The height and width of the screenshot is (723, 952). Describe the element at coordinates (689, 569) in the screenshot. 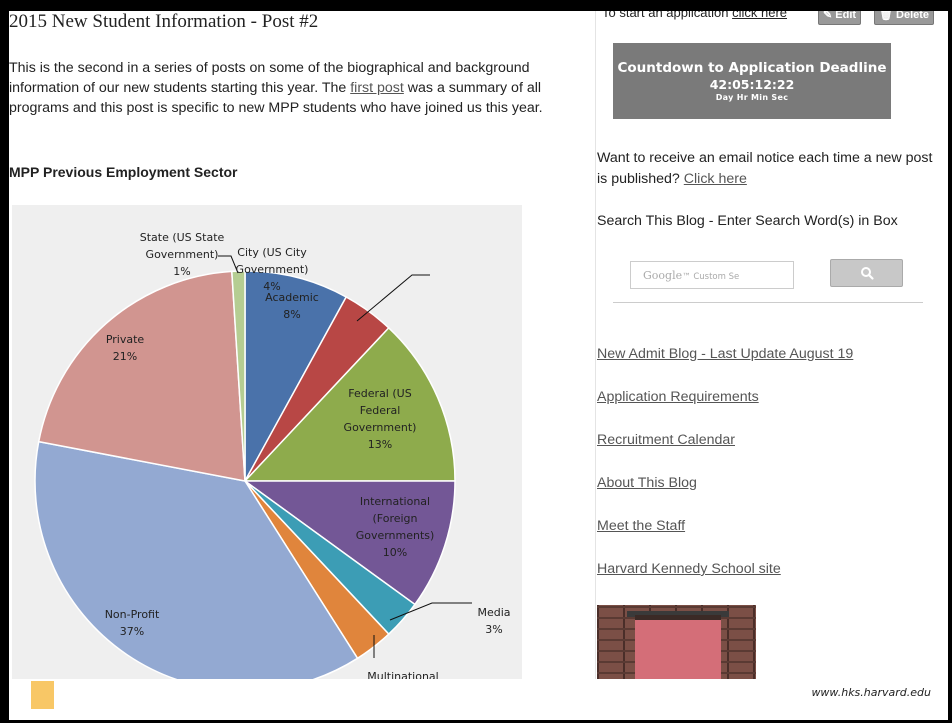

I see `link-hks-site: Harvard Kennedy School site` at that location.